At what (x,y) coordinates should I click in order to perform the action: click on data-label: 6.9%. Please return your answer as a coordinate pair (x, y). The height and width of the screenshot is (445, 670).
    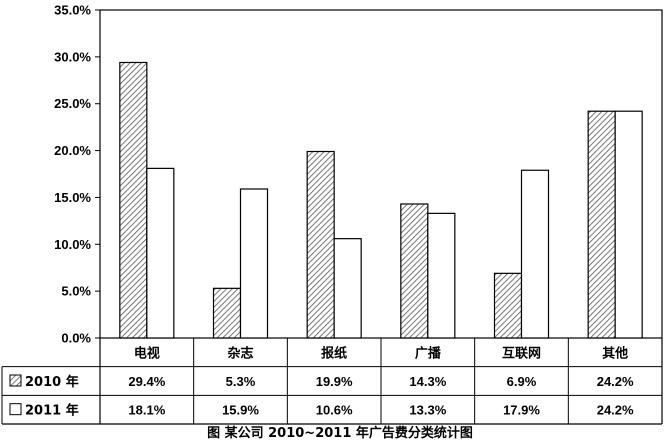
    Looking at the image, I should click on (522, 381).